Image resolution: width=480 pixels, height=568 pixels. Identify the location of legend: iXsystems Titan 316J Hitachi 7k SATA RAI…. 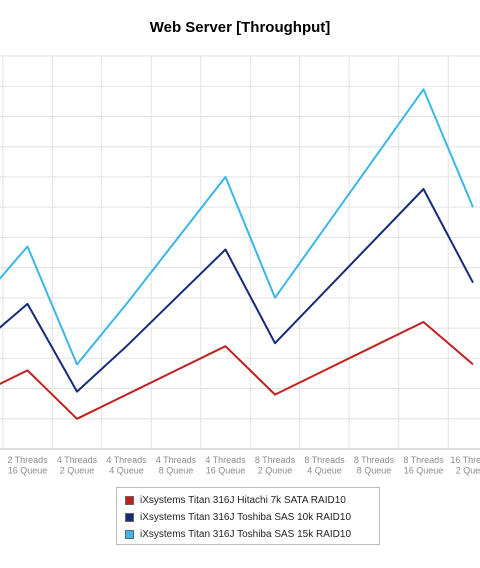
(248, 516).